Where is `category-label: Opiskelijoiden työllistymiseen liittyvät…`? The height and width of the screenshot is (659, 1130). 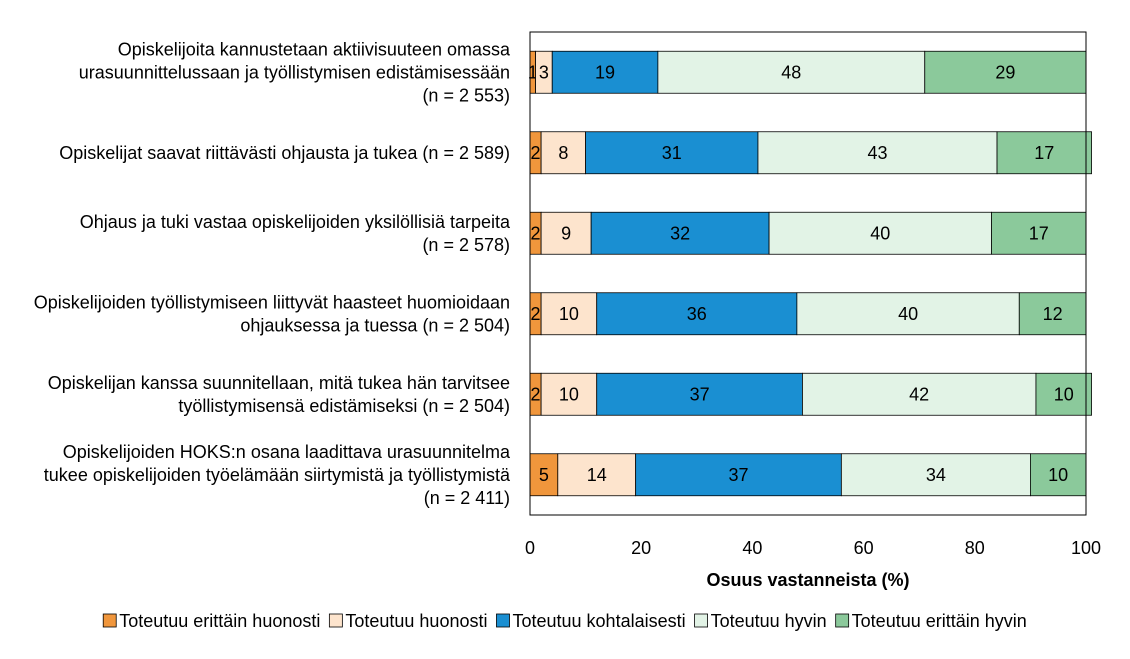
category-label: Opiskelijoiden työllistymiseen liittyvät… is located at coordinates (272, 302).